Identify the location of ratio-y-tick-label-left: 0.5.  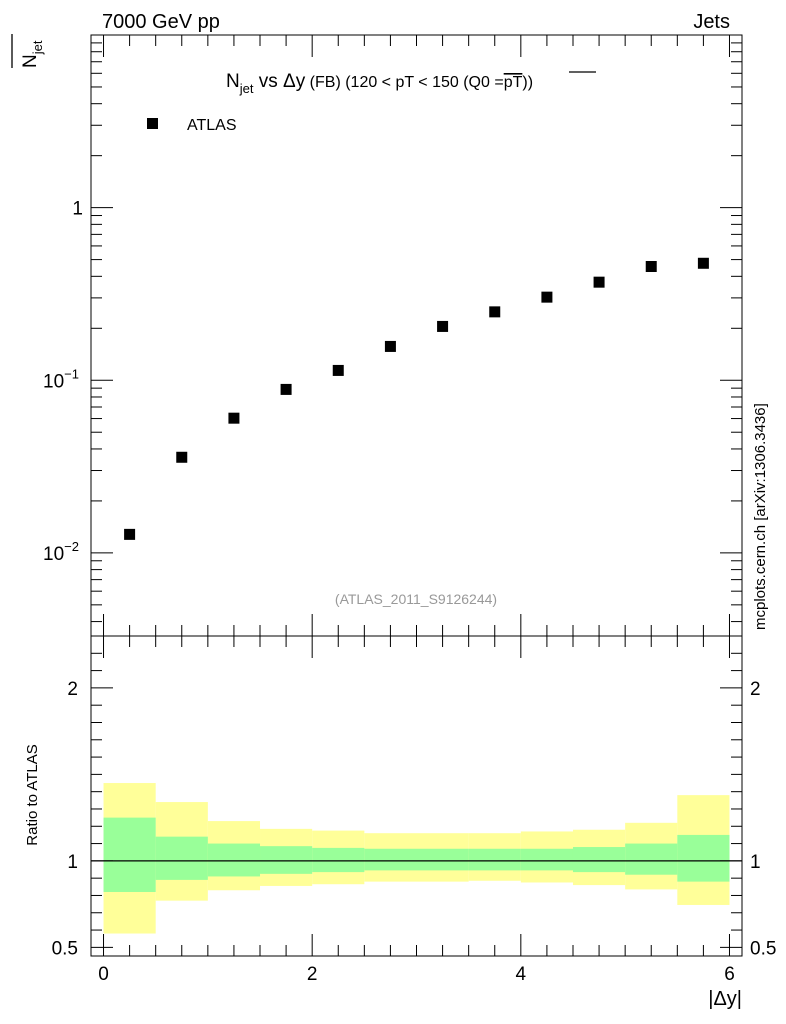
(65, 948).